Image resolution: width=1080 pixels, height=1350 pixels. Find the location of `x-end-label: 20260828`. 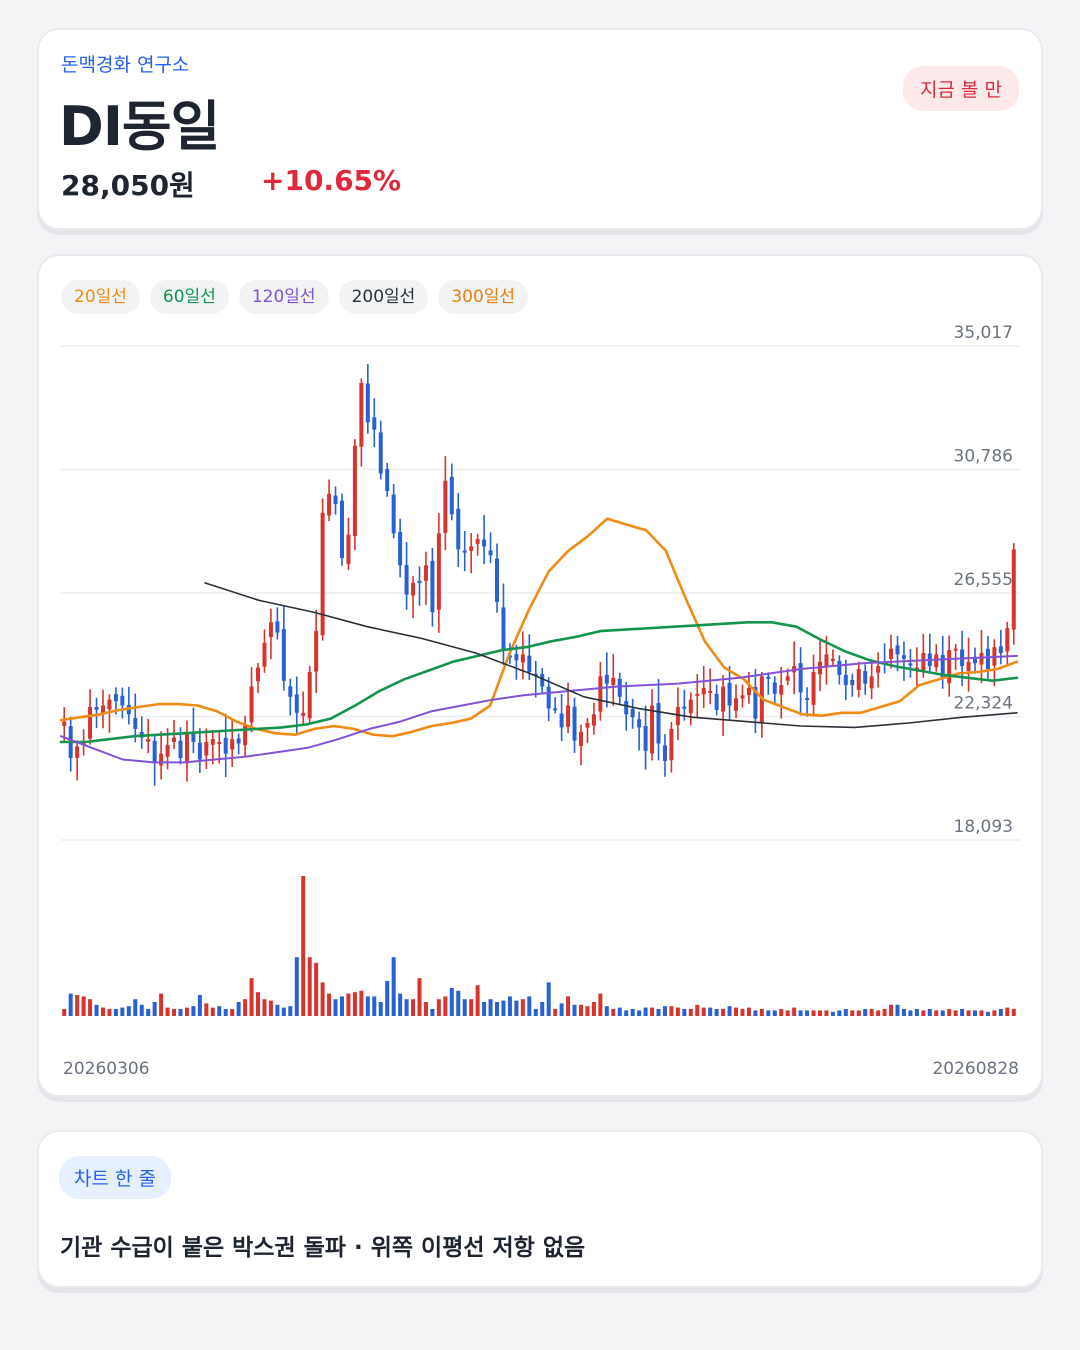

x-end-label: 20260828 is located at coordinates (975, 1069).